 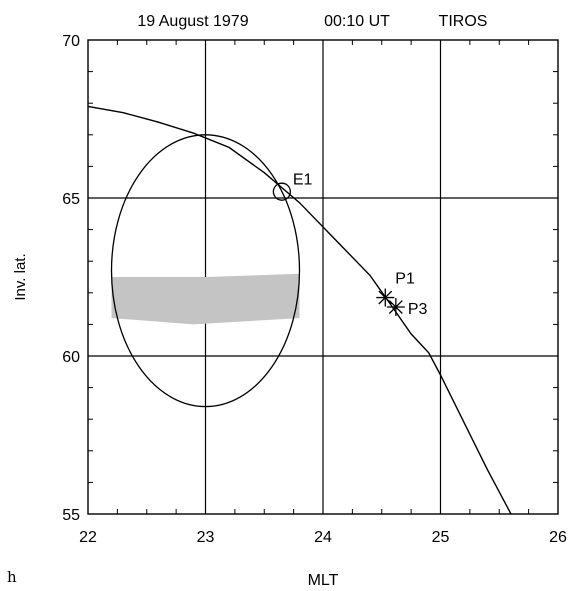 I want to click on shaded-band-area, so click(x=205, y=299).